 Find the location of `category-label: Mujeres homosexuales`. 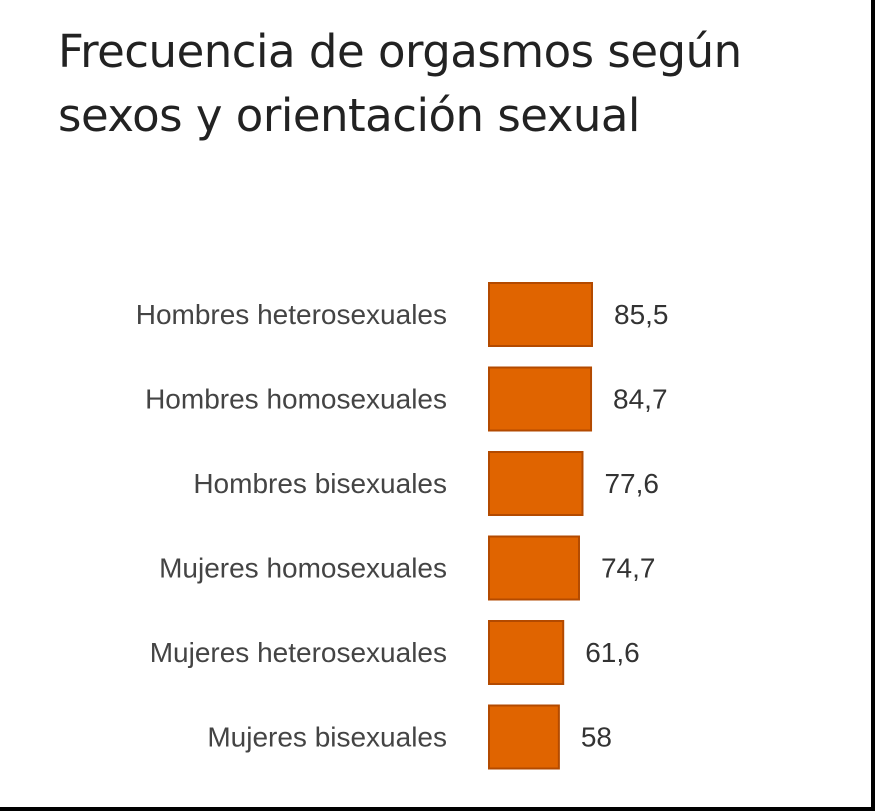

category-label: Mujeres homosexuales is located at coordinates (303, 568).